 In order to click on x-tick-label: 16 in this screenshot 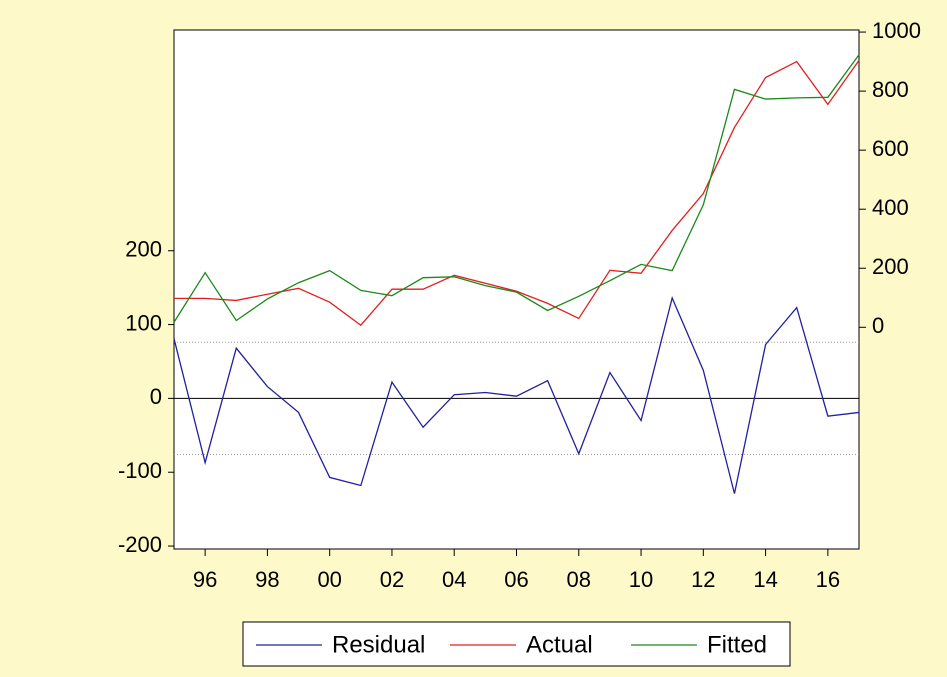, I will do `click(828, 579)`.